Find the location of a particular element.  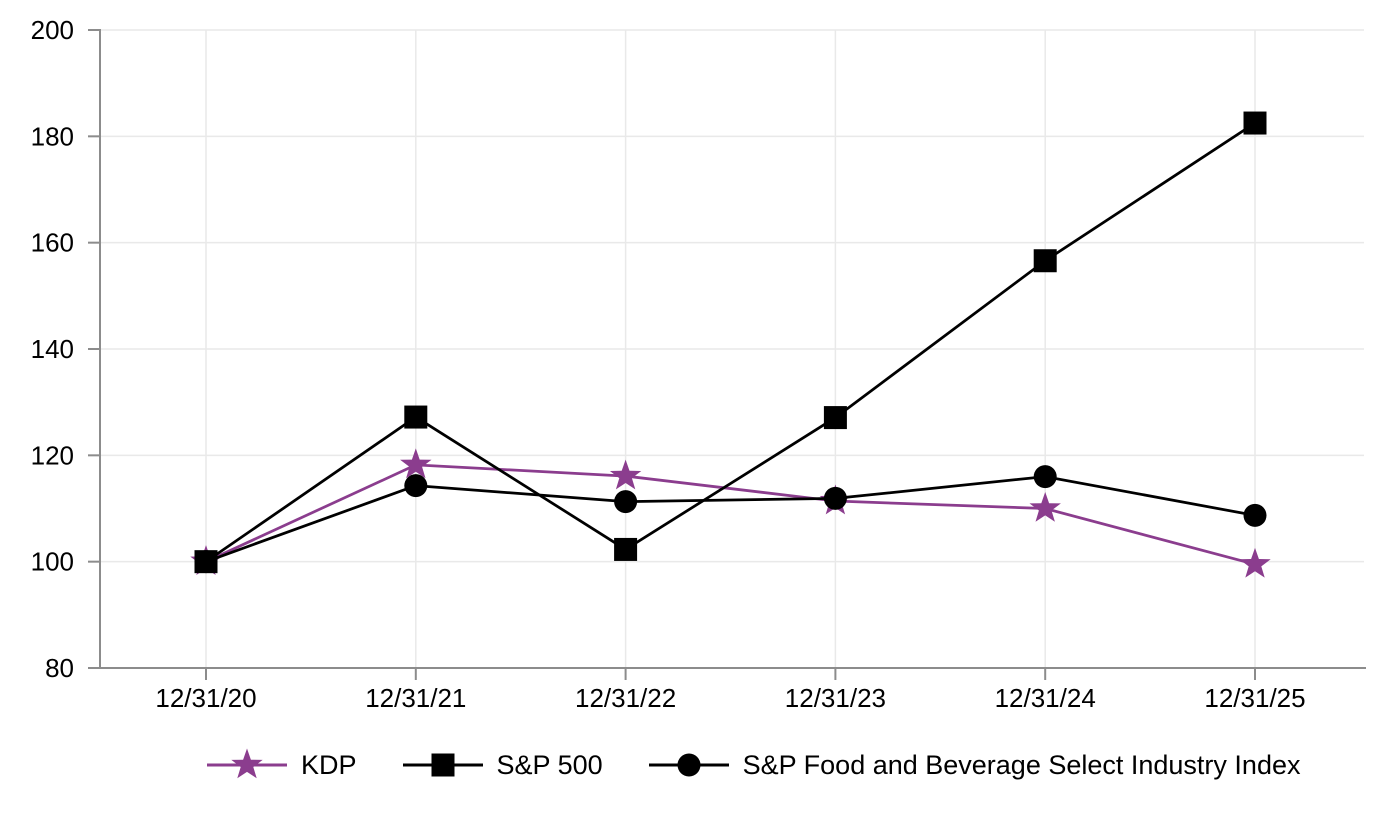

legend-label-sp500: S&P 500 is located at coordinates (549, 765).